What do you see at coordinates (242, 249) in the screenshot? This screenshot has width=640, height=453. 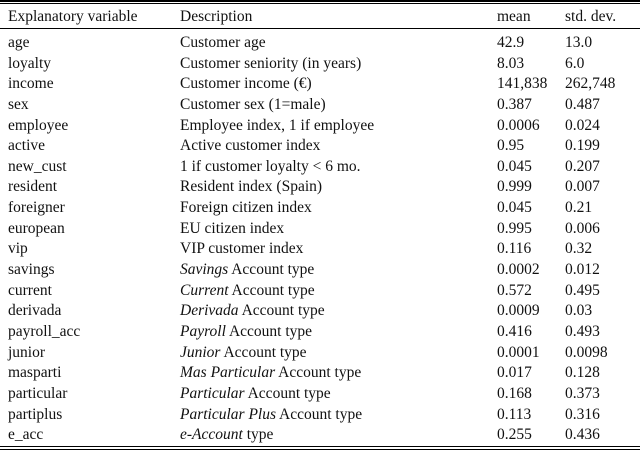 I see `description-rest: VIP customer index` at bounding box center [242, 249].